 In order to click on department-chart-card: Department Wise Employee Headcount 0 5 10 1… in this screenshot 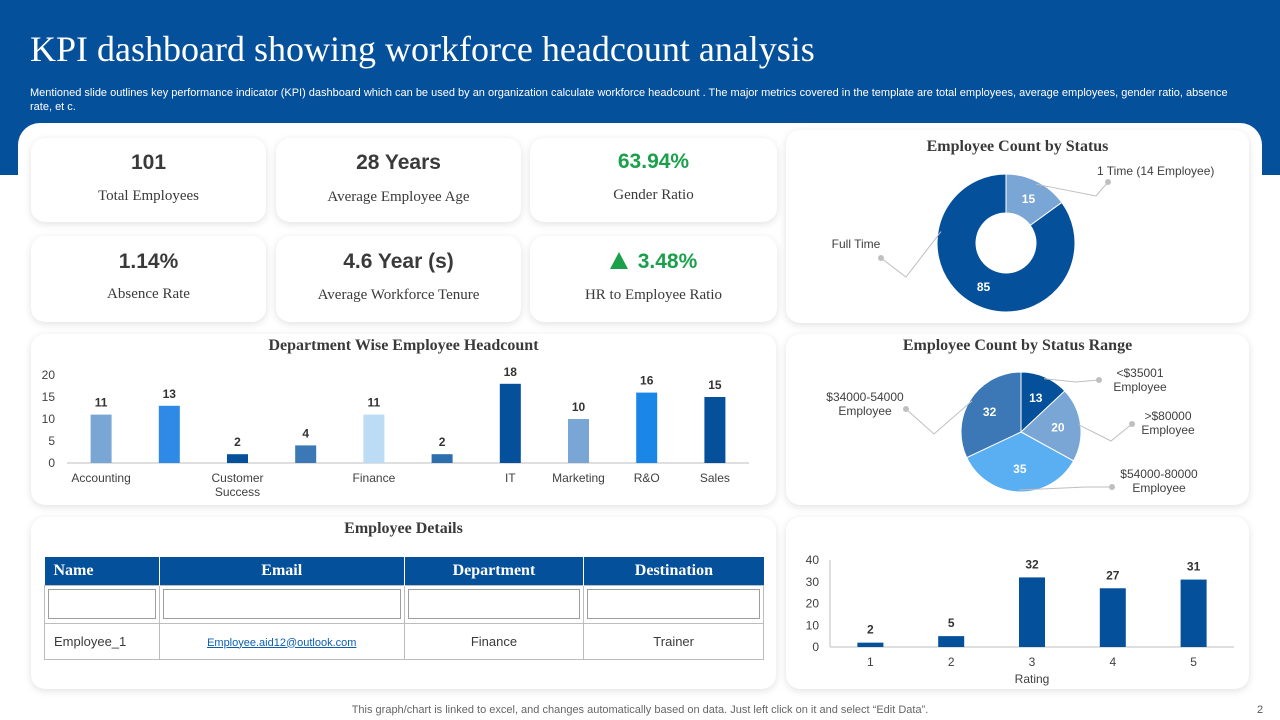, I will do `click(403, 419)`.